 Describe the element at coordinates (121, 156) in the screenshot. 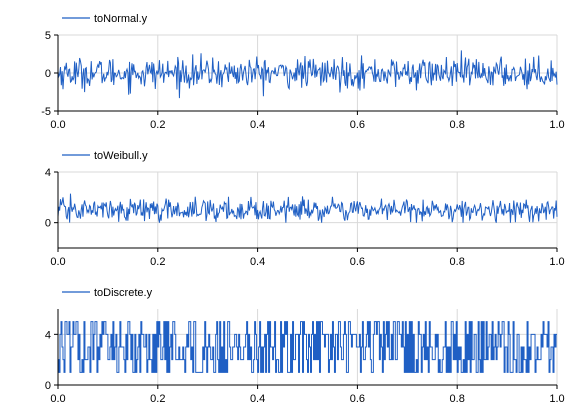

I see `legend-entry: toWeibull.y` at that location.